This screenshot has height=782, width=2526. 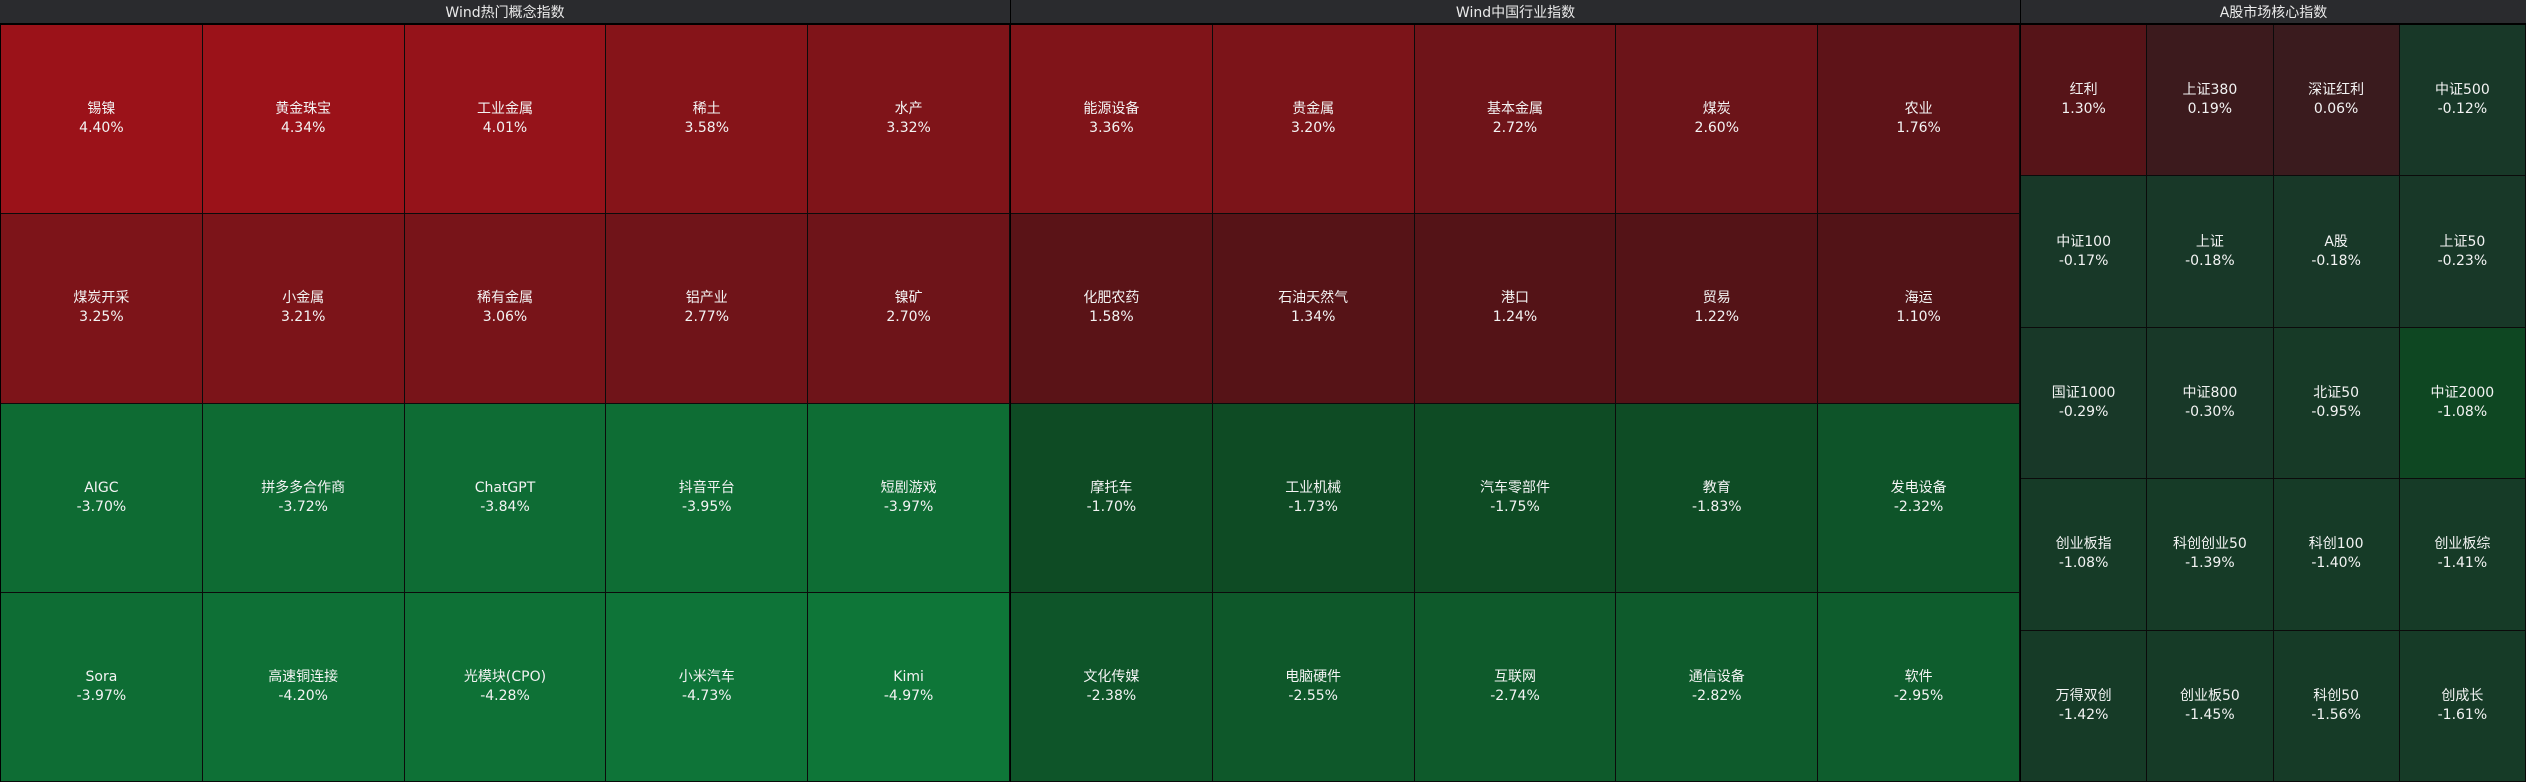 I want to click on heatmap-tile: 创业板综 -1.41%, so click(x=2462, y=555).